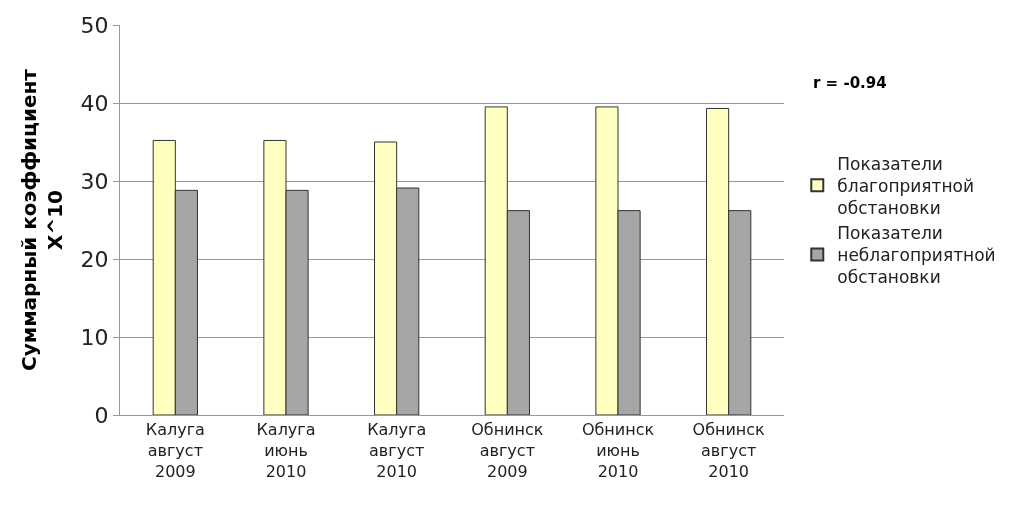 This screenshot has width=1029, height=515. I want to click on x-tick-label: Обнинск август 2010, so click(729, 450).